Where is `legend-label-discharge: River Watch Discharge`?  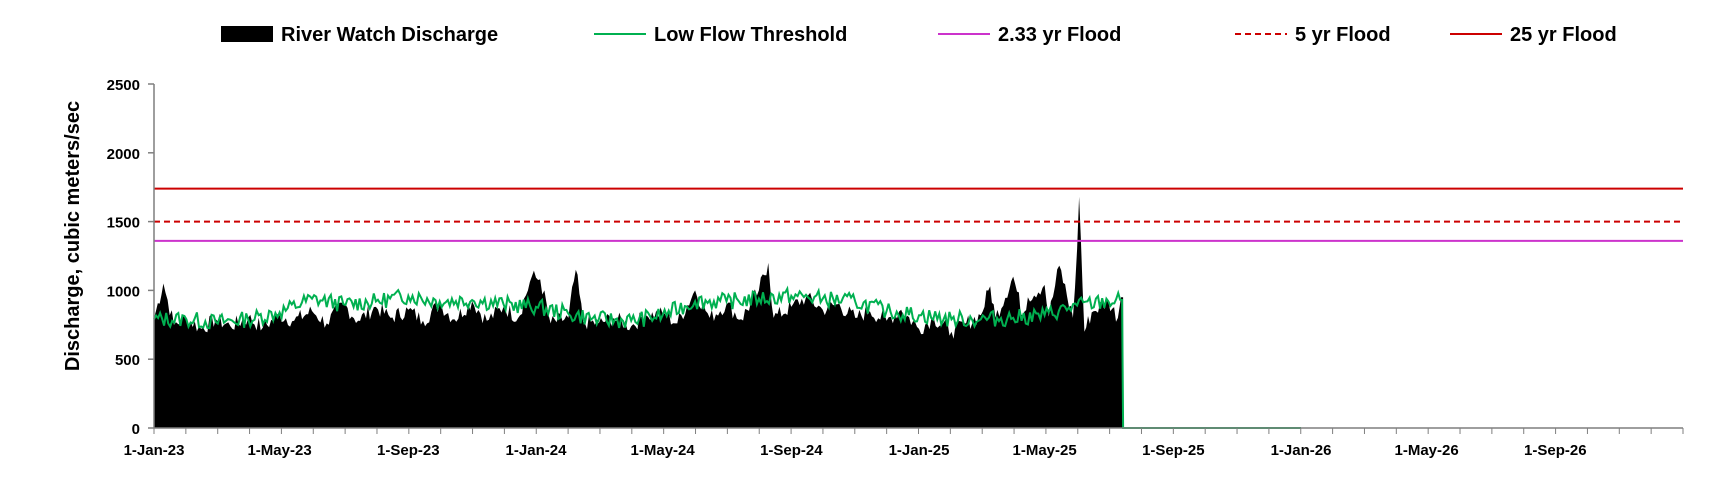 legend-label-discharge: River Watch Discharge is located at coordinates (389, 35).